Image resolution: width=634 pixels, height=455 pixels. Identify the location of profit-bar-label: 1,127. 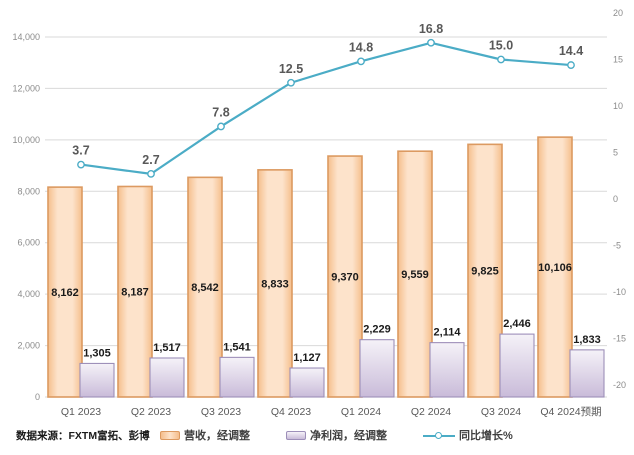
(307, 358).